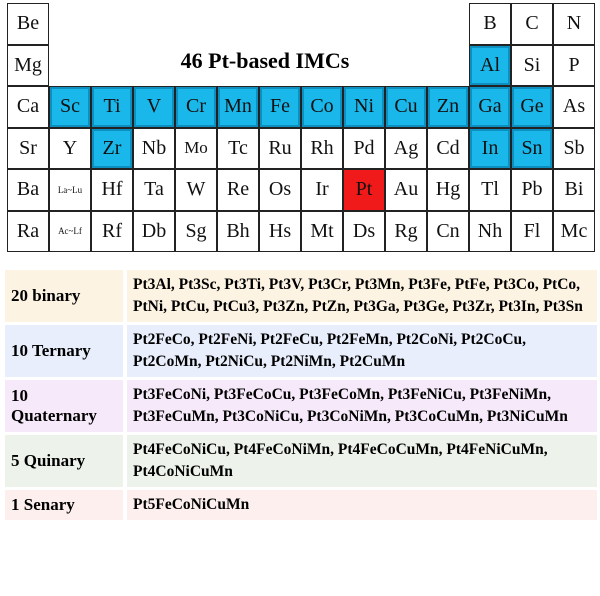  What do you see at coordinates (183, 471) in the screenshot?
I see `compound-formula: Pt4CoNiCuMn` at bounding box center [183, 471].